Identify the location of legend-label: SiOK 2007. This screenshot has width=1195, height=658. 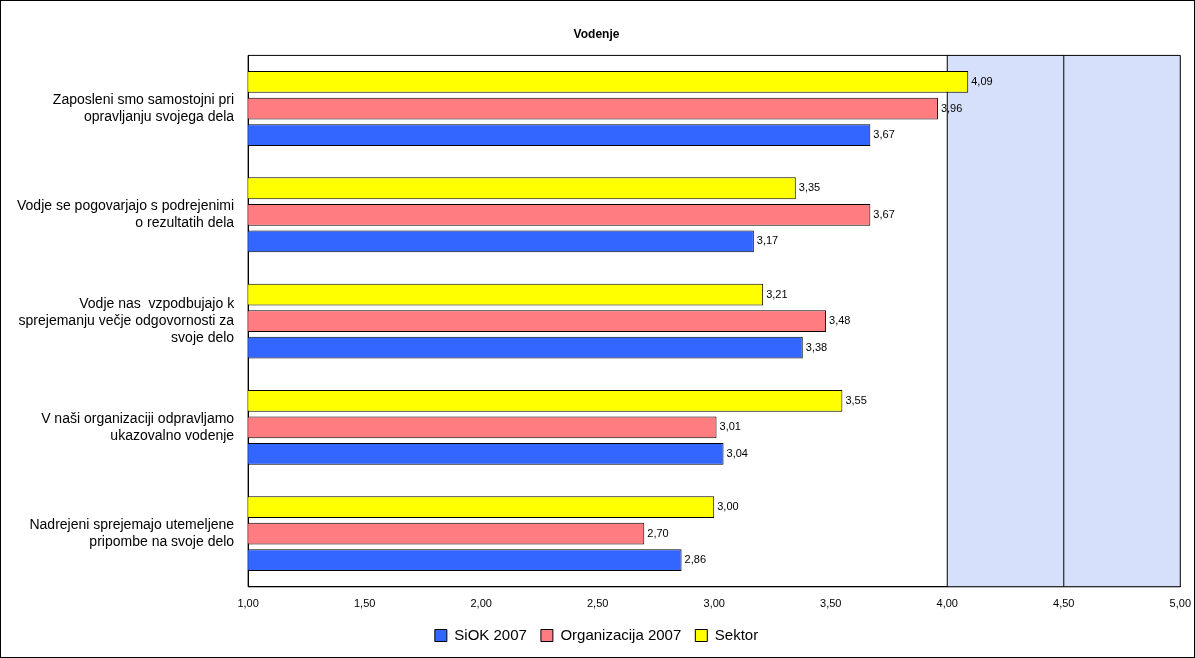
(490, 634).